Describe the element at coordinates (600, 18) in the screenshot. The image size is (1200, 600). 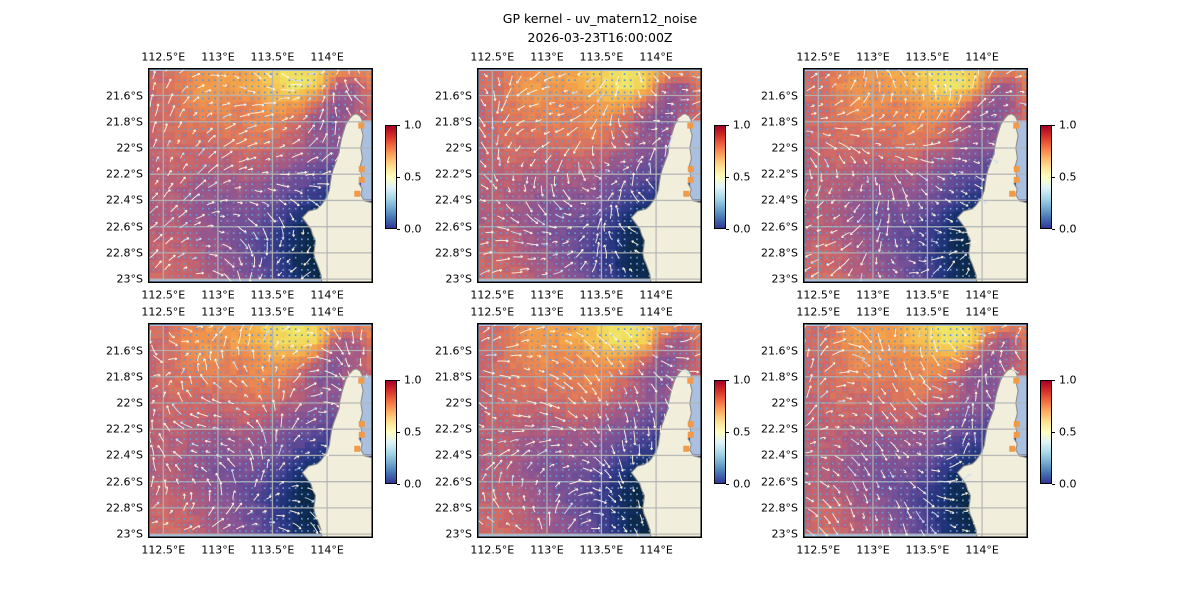
I see `figure-title: GP kernel - uv_matern12_noise` at that location.